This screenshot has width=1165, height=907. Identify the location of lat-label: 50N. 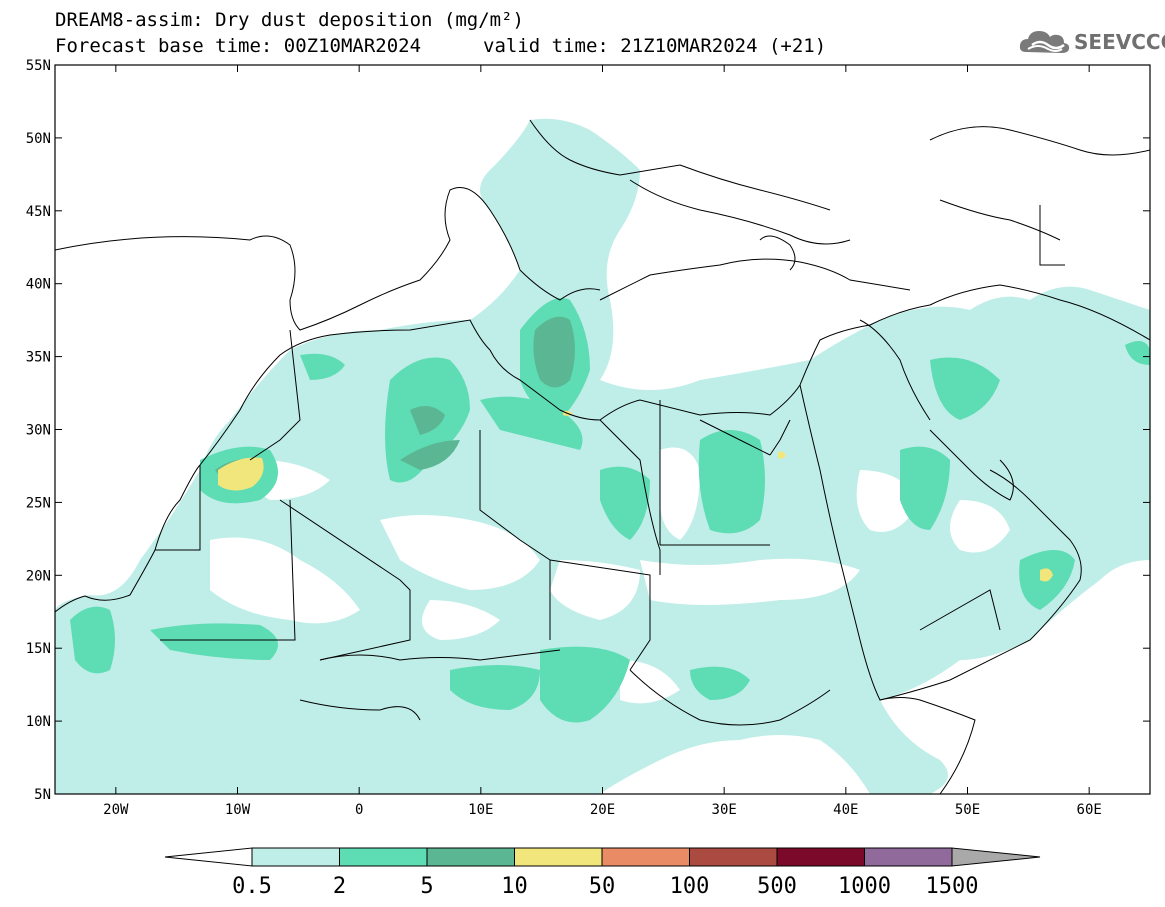
(38, 139).